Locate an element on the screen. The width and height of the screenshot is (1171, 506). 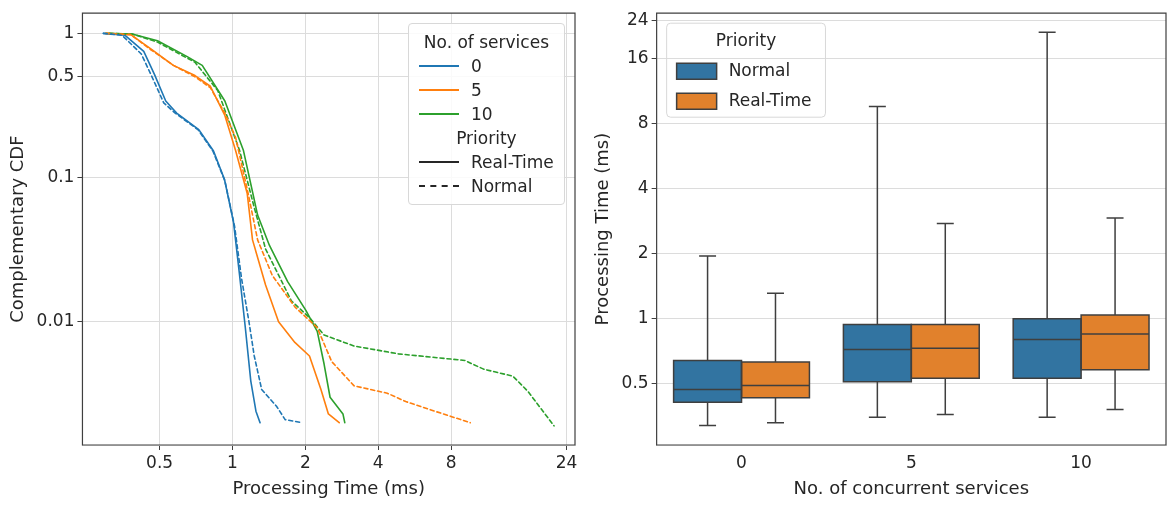
y-tick-label: 2 is located at coordinates (643, 252).